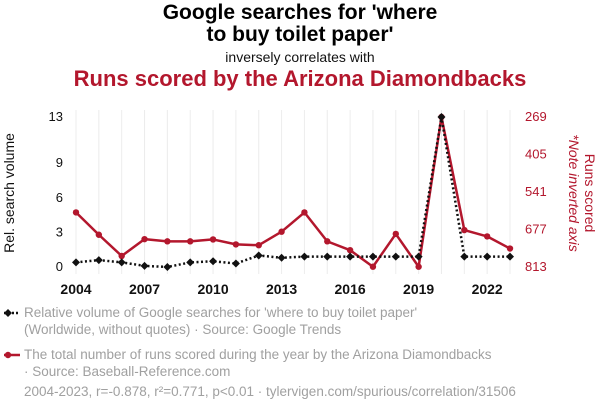 This screenshot has width=600, height=414. Describe the element at coordinates (300, 12) in the screenshot. I see `chart-title-line1: Google searches for 'where` at that location.